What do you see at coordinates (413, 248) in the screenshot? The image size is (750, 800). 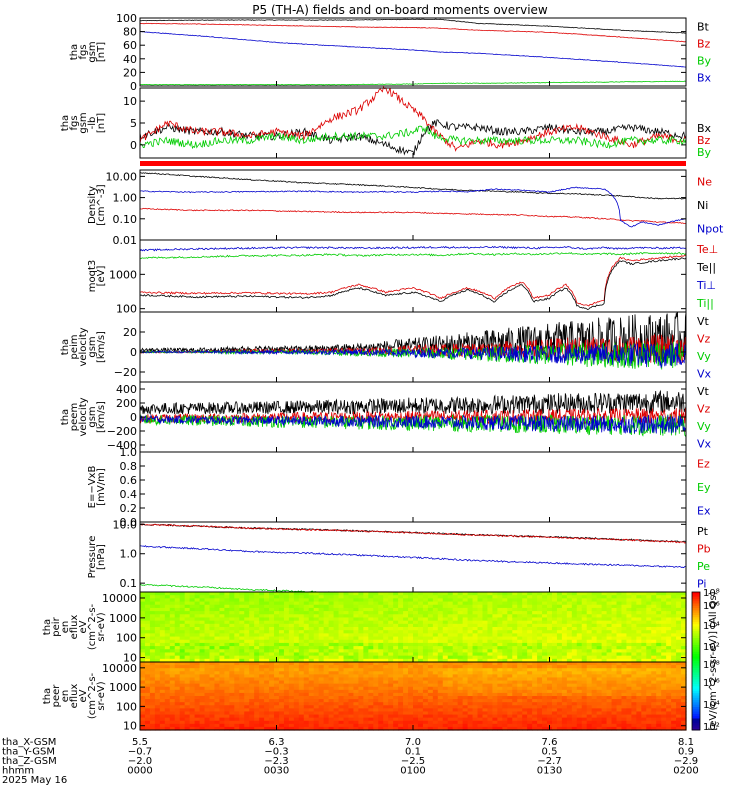 I see `series-p4-Ti` at bounding box center [413, 248].